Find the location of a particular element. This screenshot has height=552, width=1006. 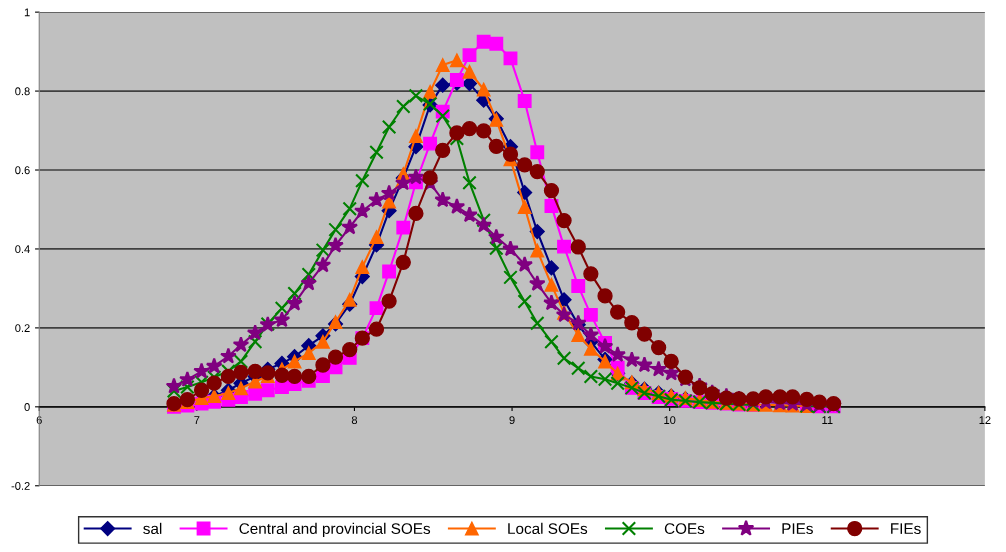

x-tick-label: 10 is located at coordinates (670, 420).